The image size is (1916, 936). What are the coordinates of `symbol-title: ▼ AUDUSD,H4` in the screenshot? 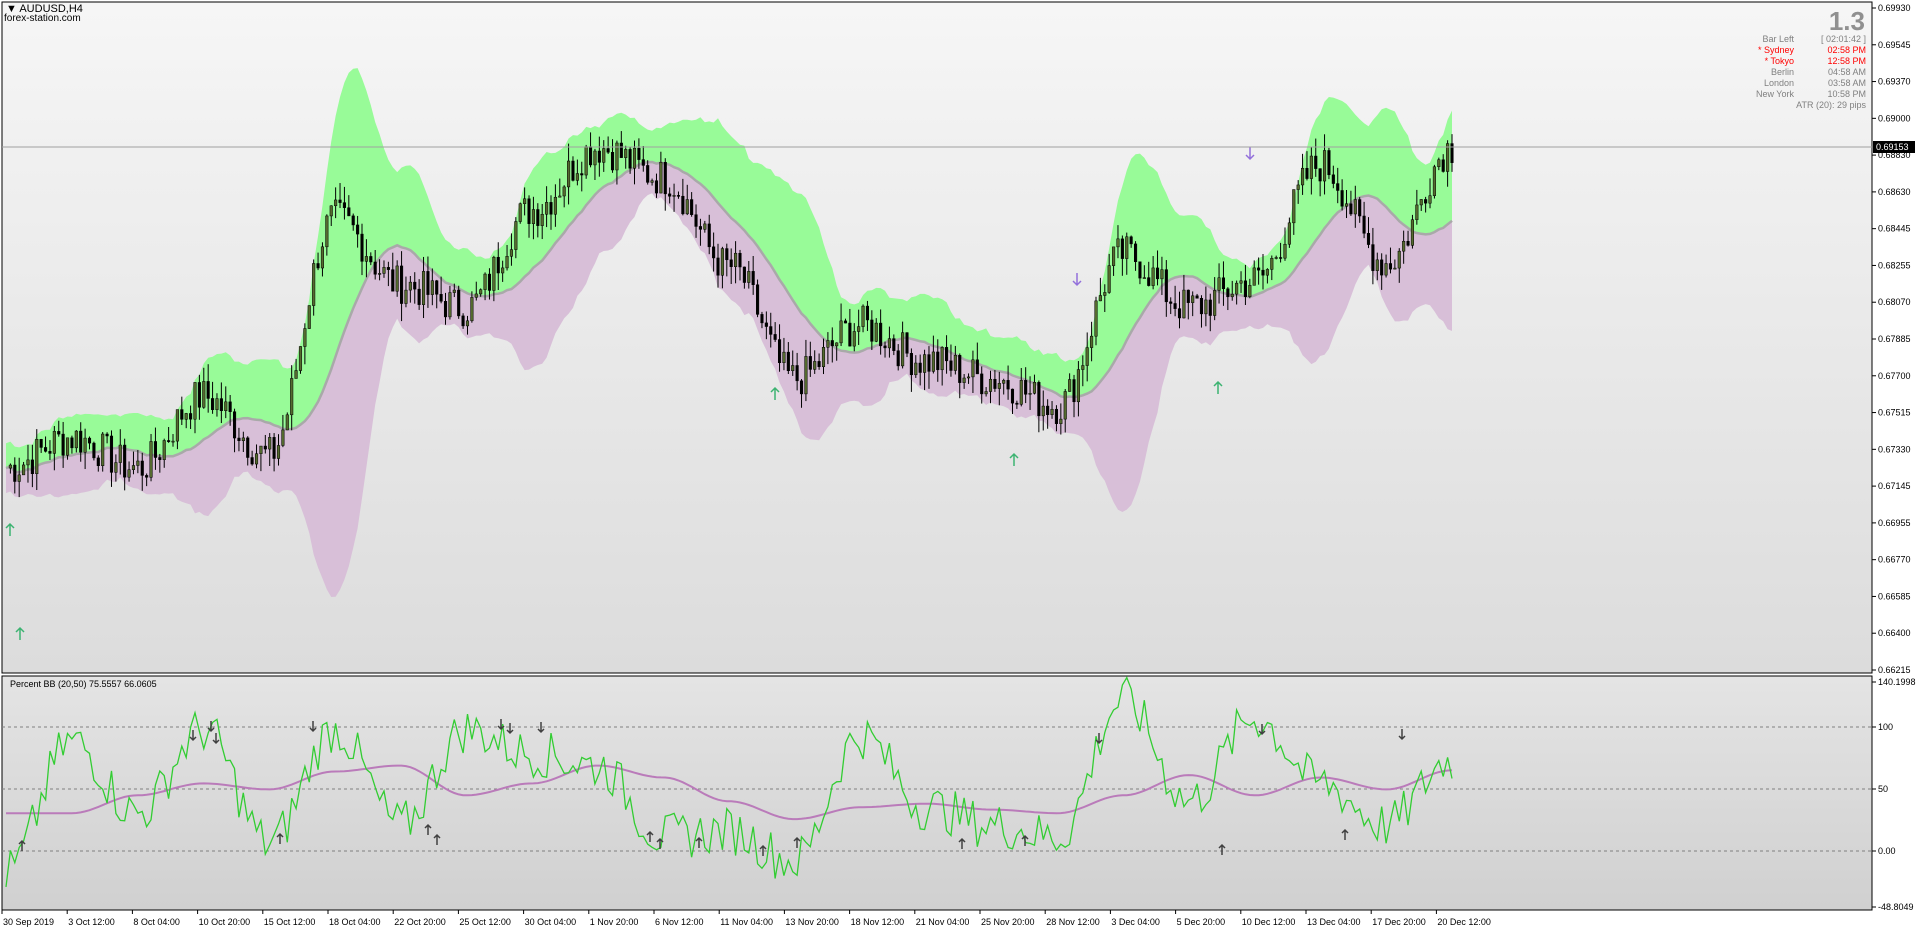 It's located at (44, 9).